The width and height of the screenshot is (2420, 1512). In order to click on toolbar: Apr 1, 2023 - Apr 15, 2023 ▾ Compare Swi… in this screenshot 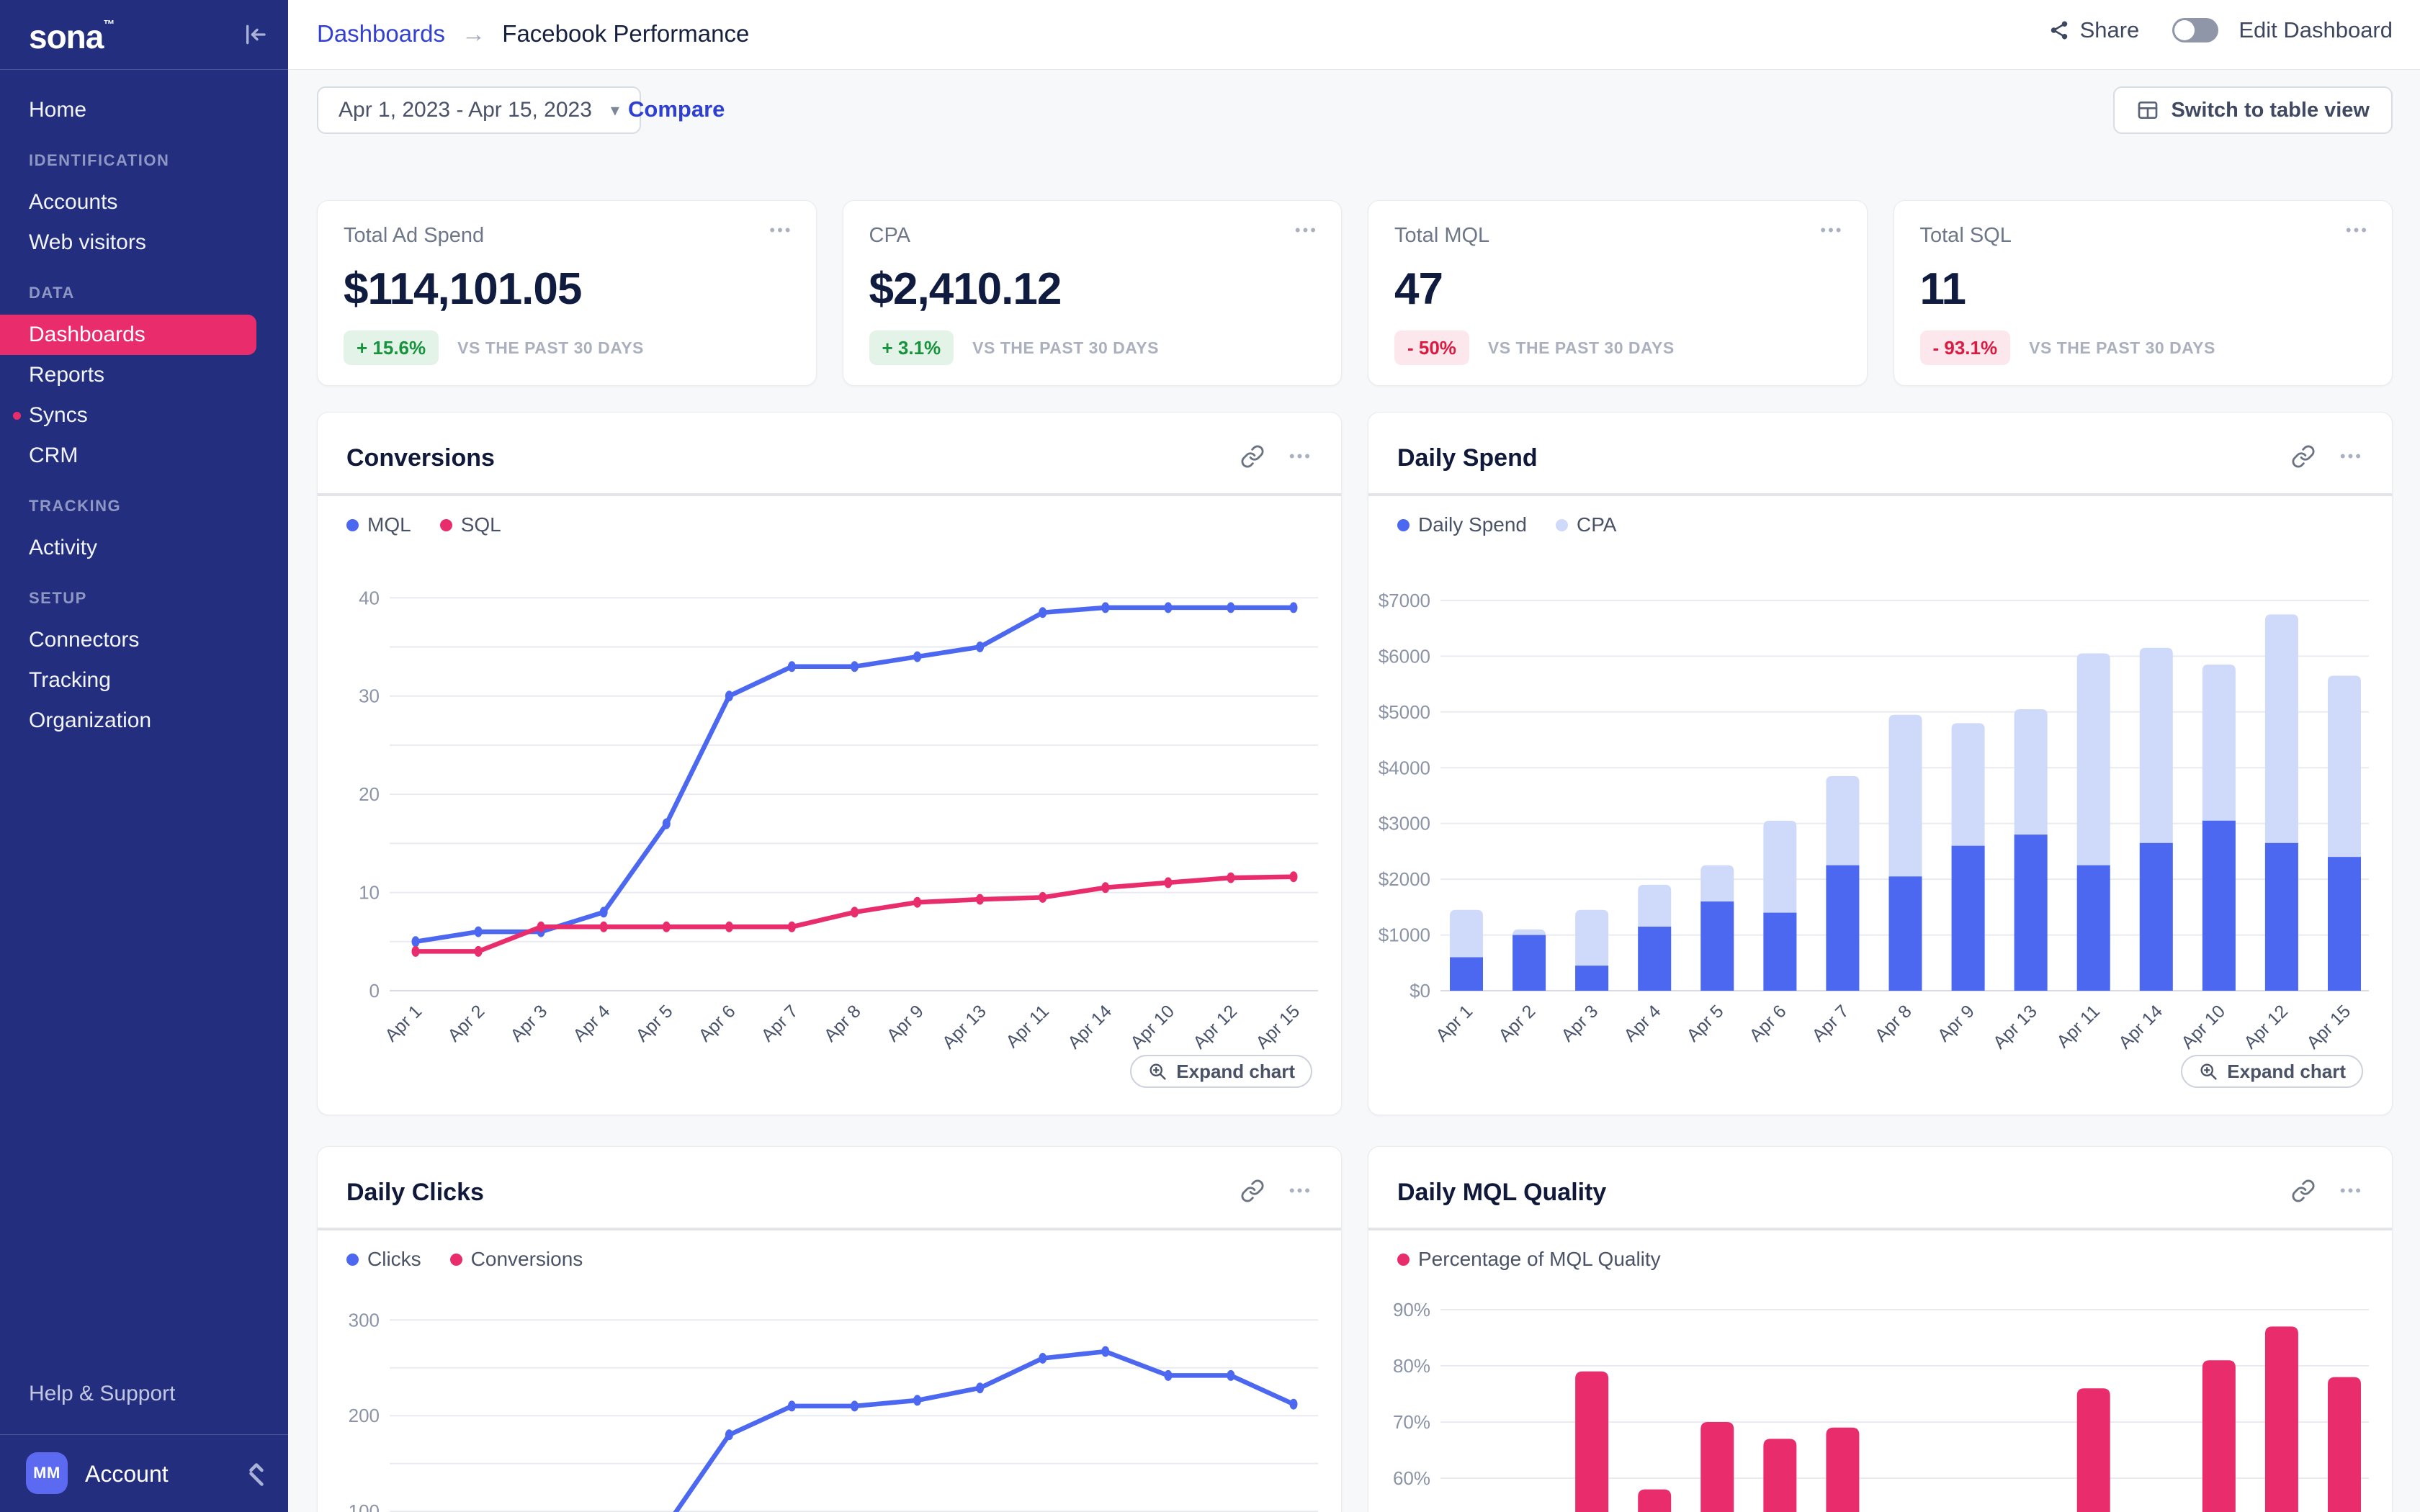, I will do `click(1355, 110)`.